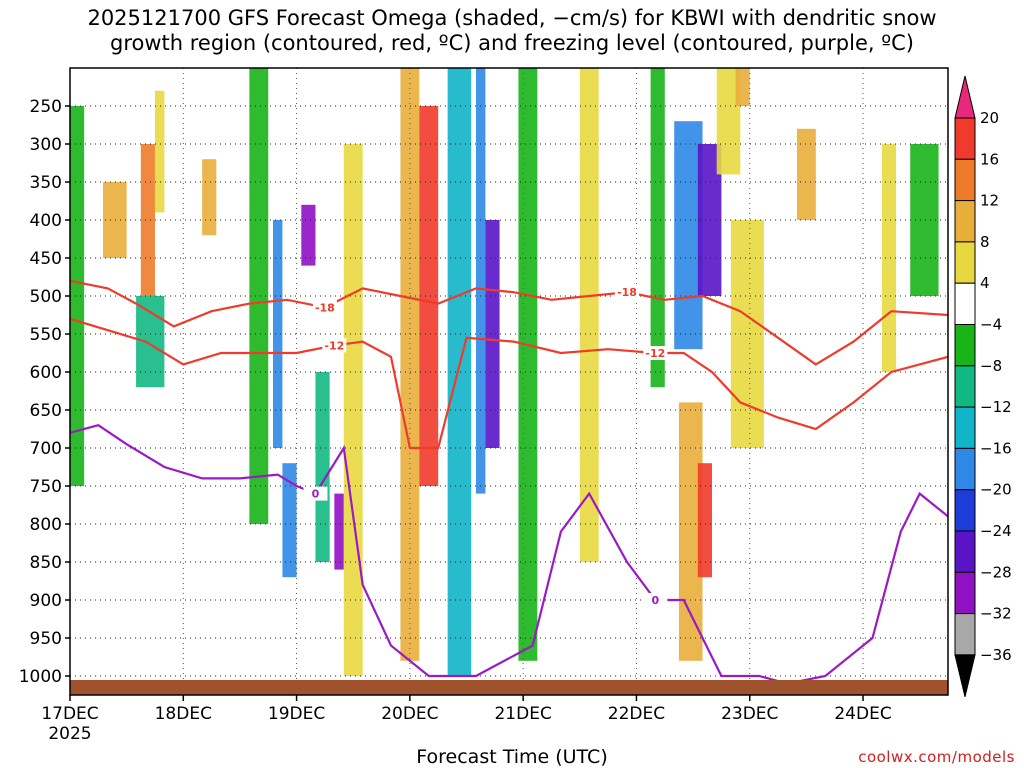 The height and width of the screenshot is (768, 1024). What do you see at coordinates (46, 259) in the screenshot?
I see `y-tick-label-450: 450` at bounding box center [46, 259].